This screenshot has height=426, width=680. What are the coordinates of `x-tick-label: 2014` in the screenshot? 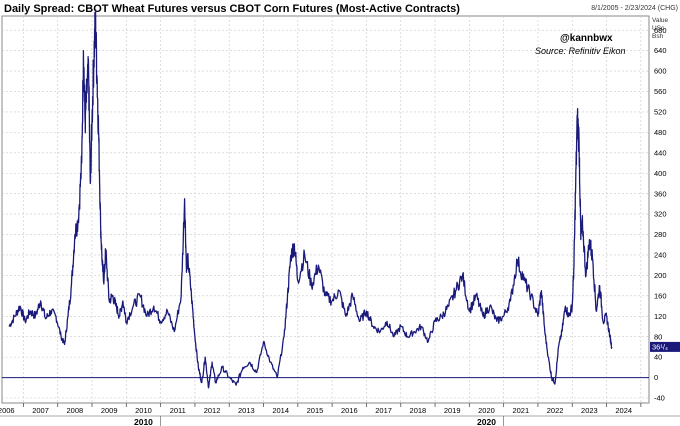 It's located at (280, 410).